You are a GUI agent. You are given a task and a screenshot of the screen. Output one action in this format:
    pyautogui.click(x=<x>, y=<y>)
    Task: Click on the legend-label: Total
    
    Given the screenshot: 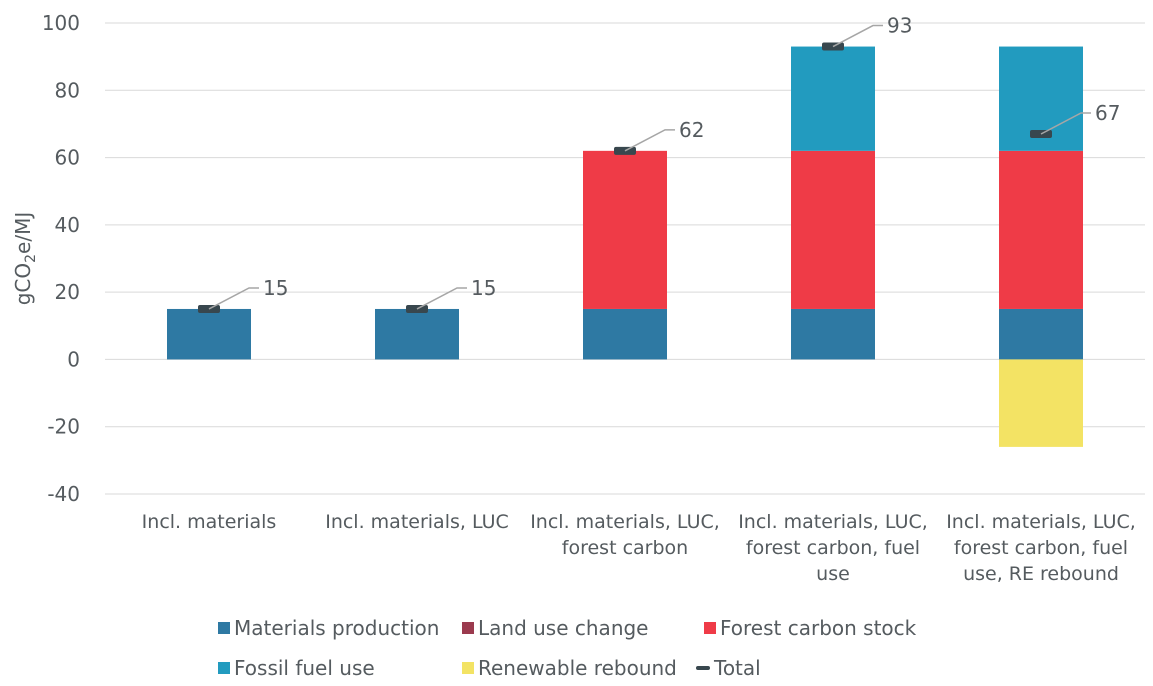 What is the action you would take?
    pyautogui.click(x=737, y=668)
    